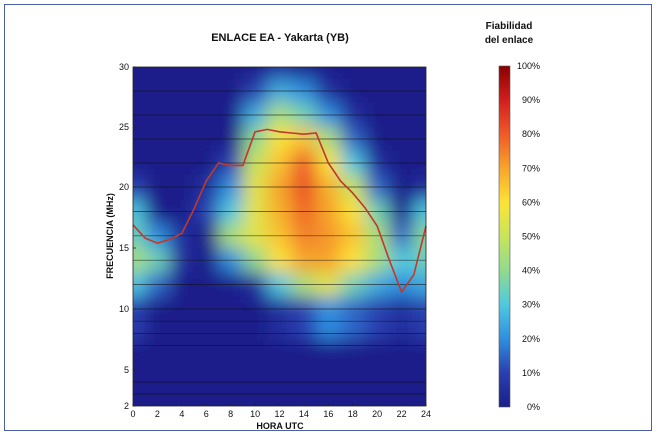 Image resolution: width=658 pixels, height=435 pixels. Describe the element at coordinates (402, 414) in the screenshot. I see `x-tick-label: 22` at that location.